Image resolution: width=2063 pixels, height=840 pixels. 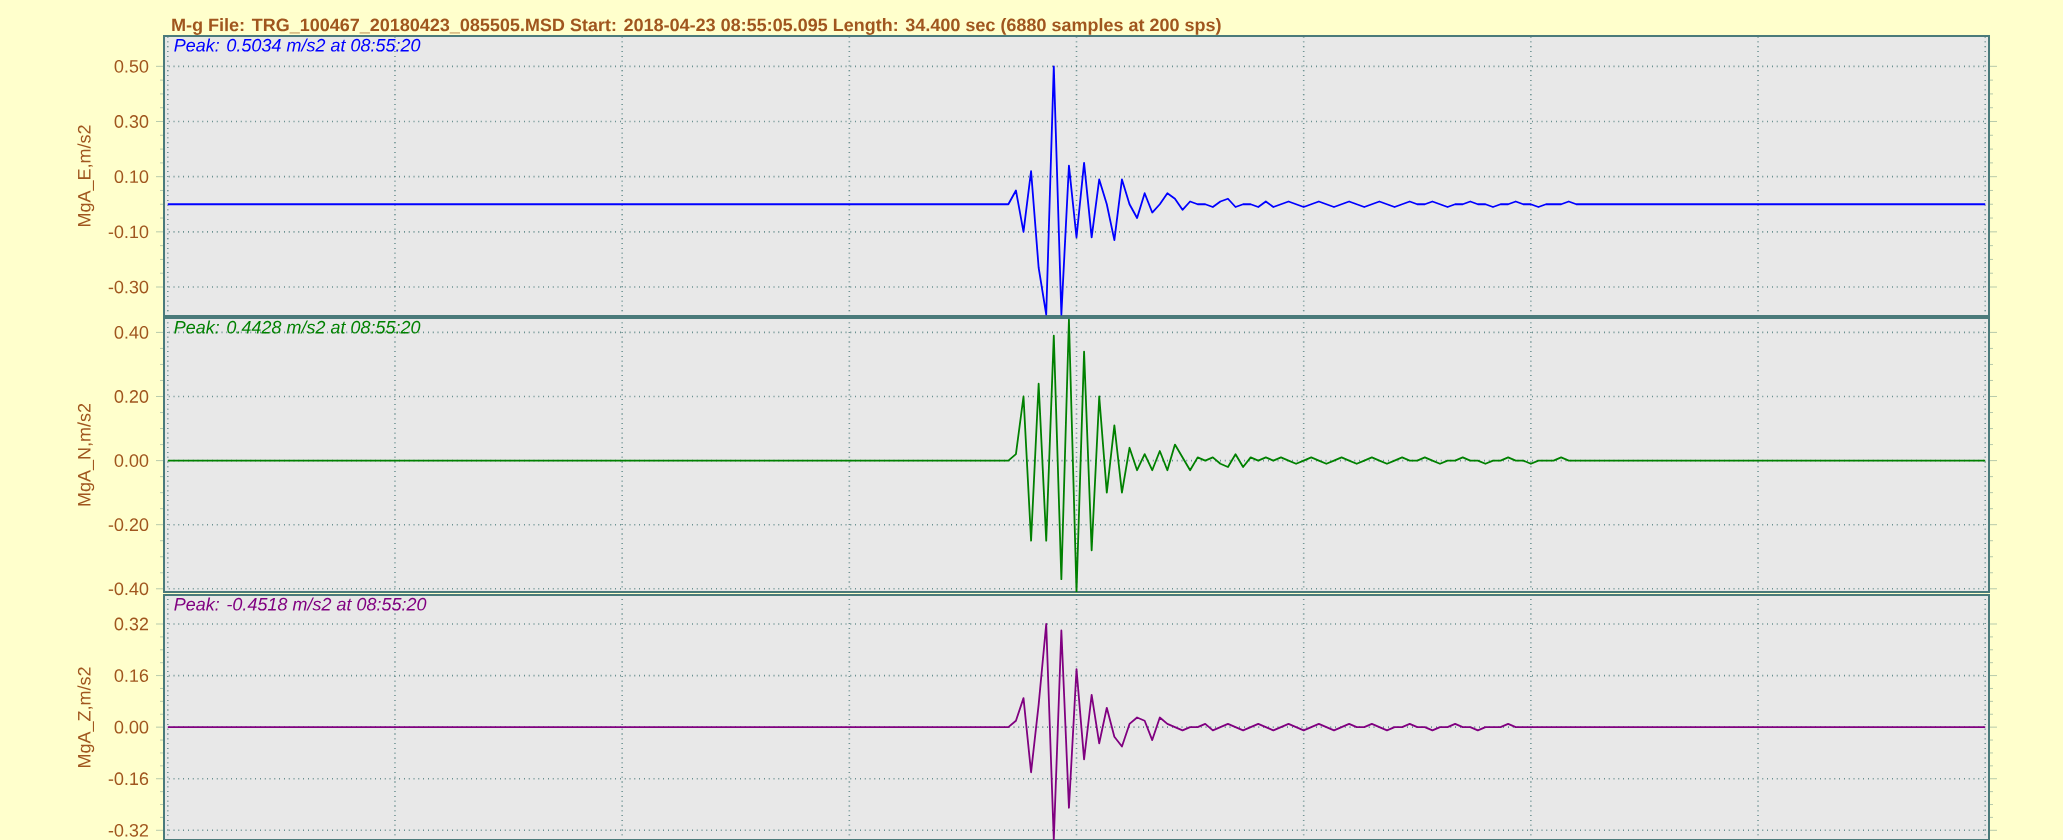 I want to click on y-tick-label: 0.40, so click(x=131, y=332).